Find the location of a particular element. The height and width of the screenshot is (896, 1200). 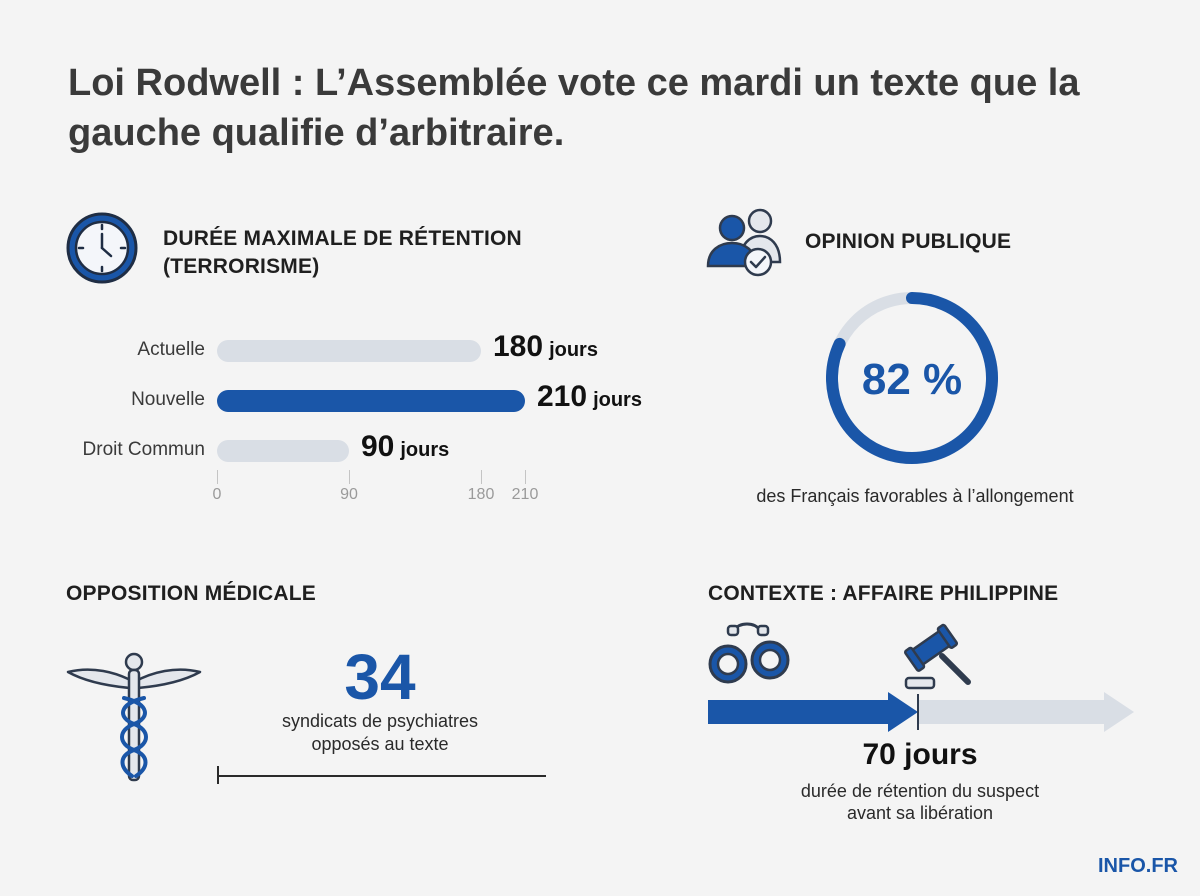

bar-category-label: Droit Commun is located at coordinates (143, 449).